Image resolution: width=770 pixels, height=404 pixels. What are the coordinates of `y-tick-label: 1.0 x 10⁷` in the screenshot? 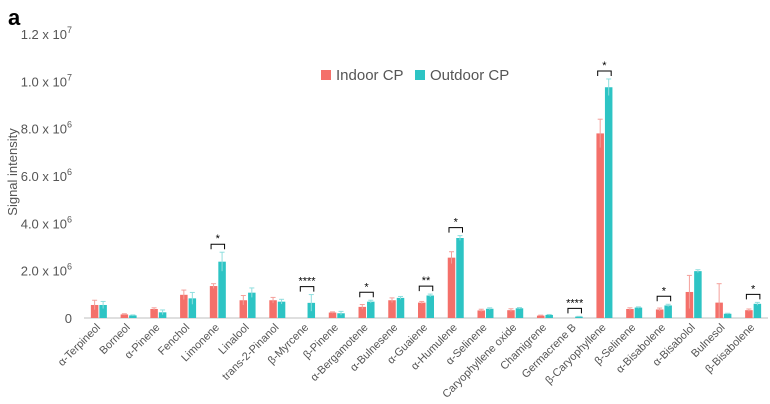 It's located at (46, 80).